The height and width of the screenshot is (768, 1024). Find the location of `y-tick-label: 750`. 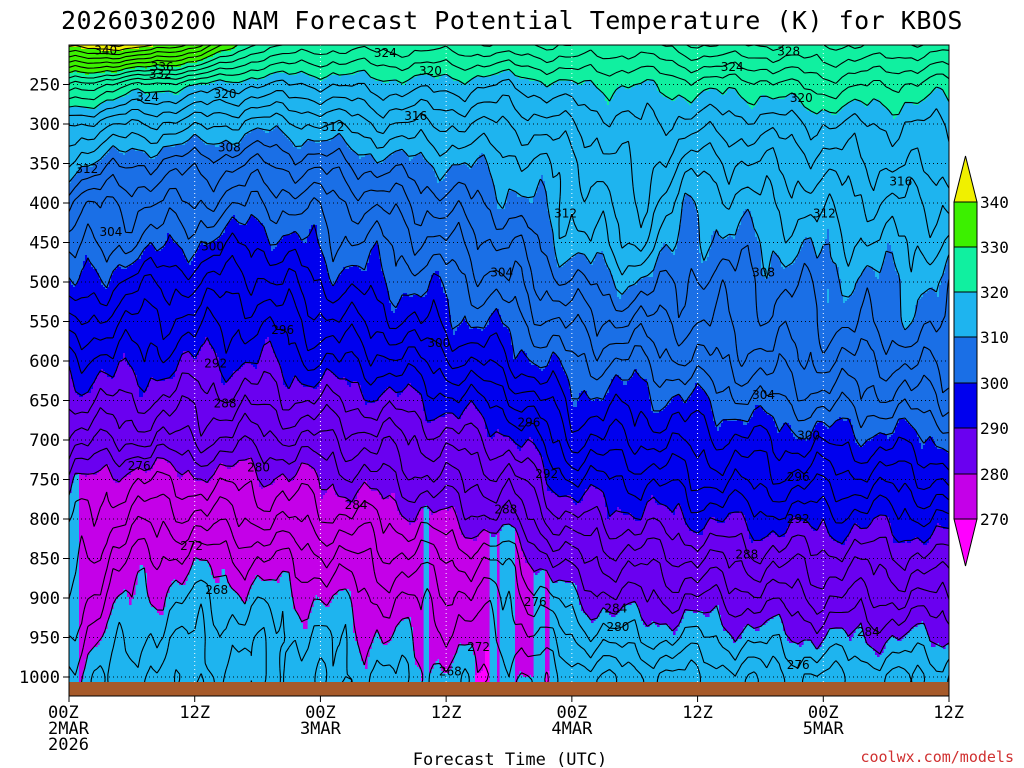

y-tick-label: 750 is located at coordinates (44, 481).